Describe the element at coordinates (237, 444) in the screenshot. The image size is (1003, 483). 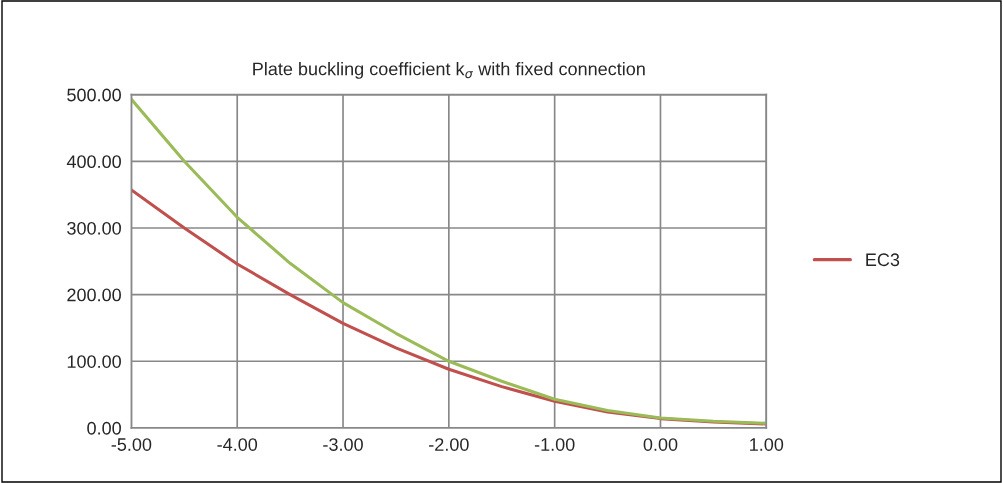
I see `x-tick-label: -4.00` at that location.